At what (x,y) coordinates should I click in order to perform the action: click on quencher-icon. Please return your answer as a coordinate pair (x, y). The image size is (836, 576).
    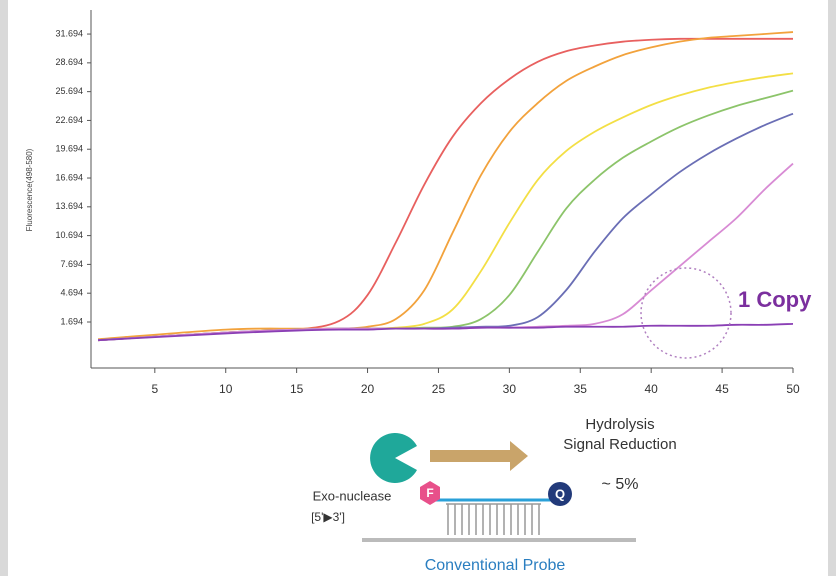
    Looking at the image, I should click on (560, 494).